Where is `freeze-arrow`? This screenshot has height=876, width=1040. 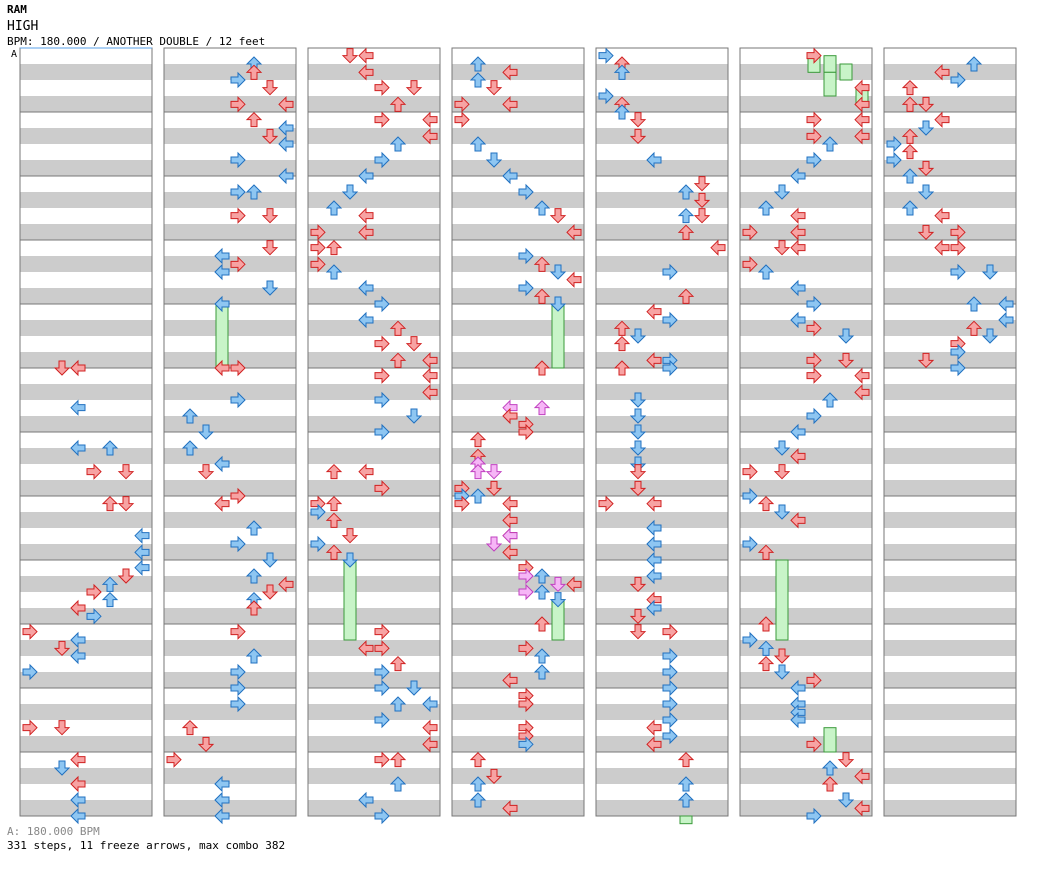 freeze-arrow is located at coordinates (830, 84).